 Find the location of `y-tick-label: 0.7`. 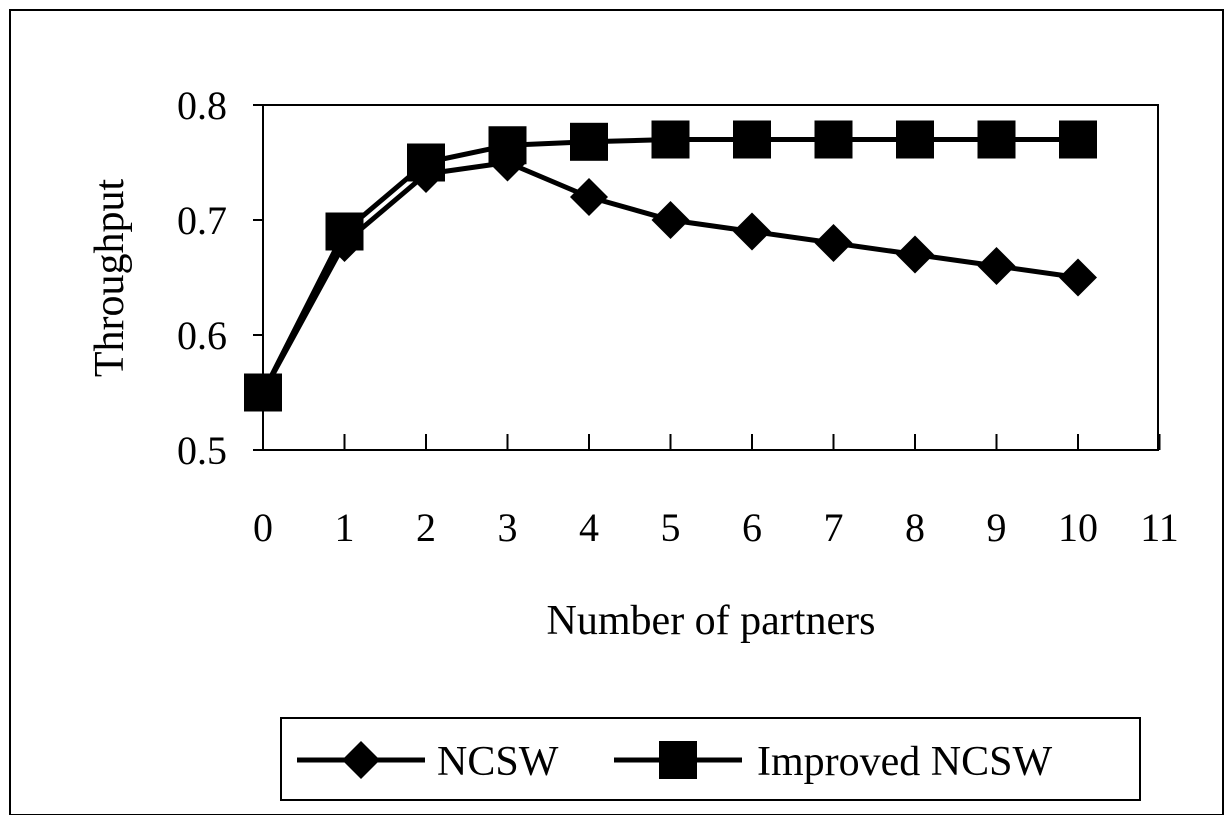

y-tick-label: 0.7 is located at coordinates (202, 220).